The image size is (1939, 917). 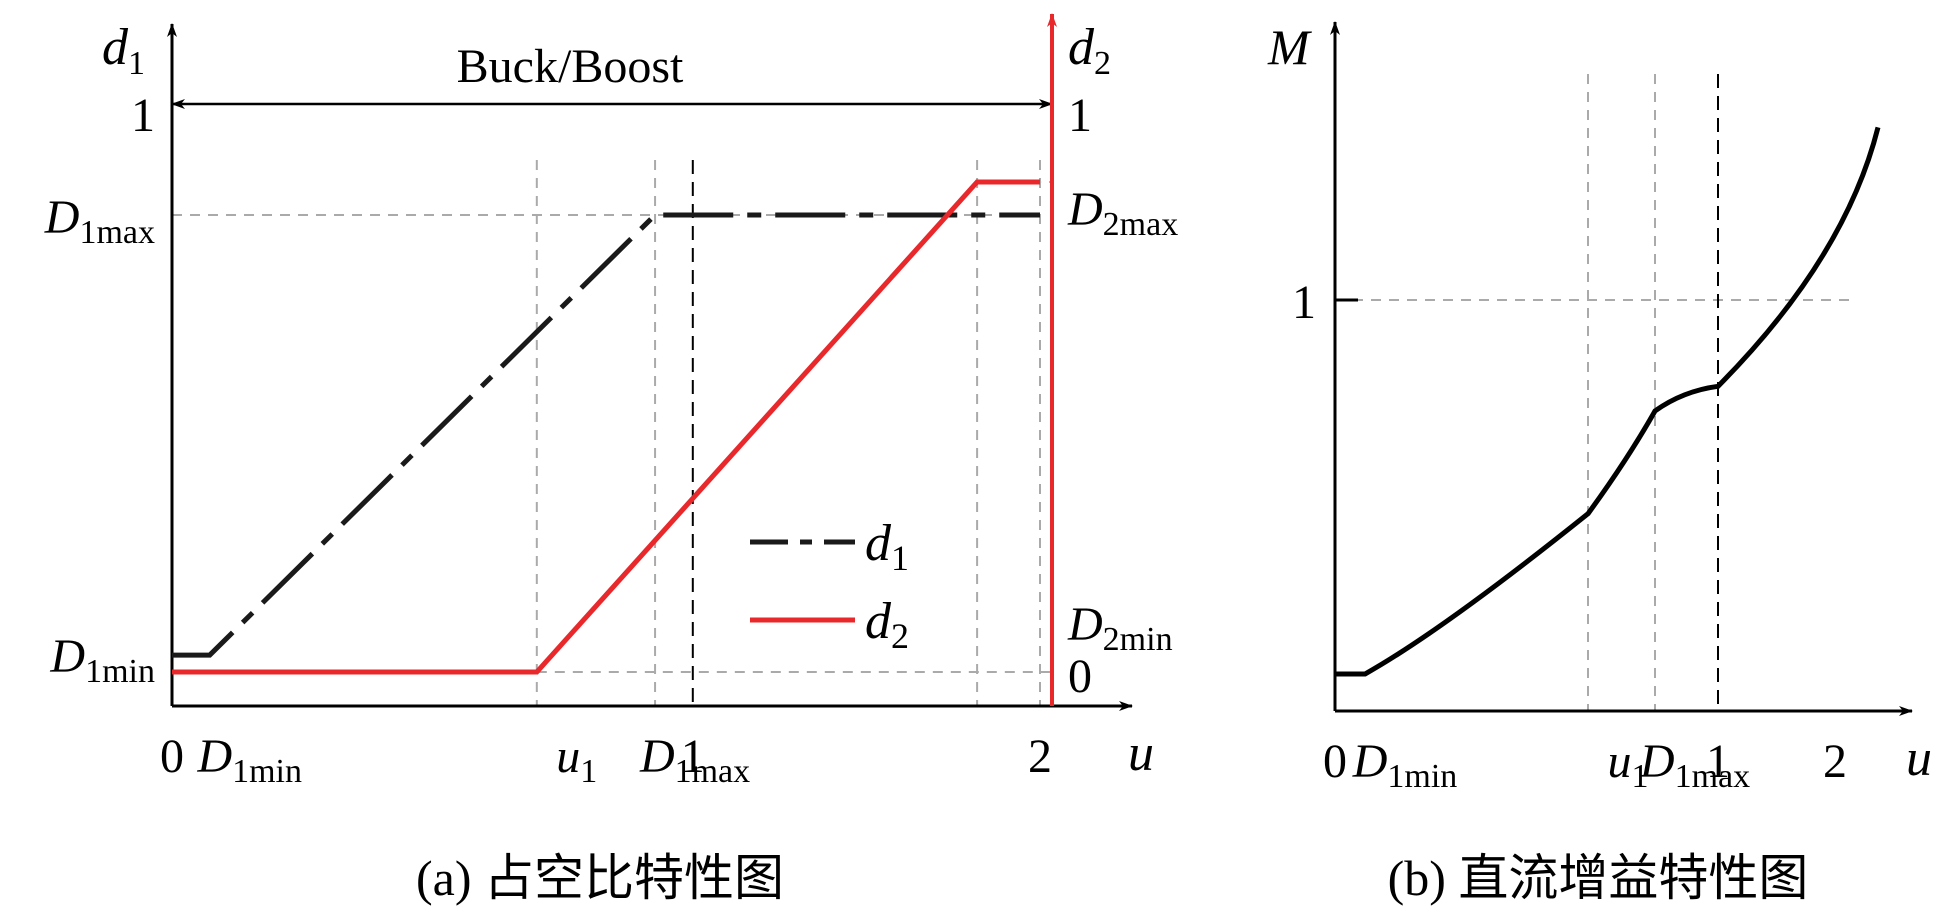 What do you see at coordinates (123, 50) in the screenshot?
I see `y-axis-d1-title: d1` at bounding box center [123, 50].